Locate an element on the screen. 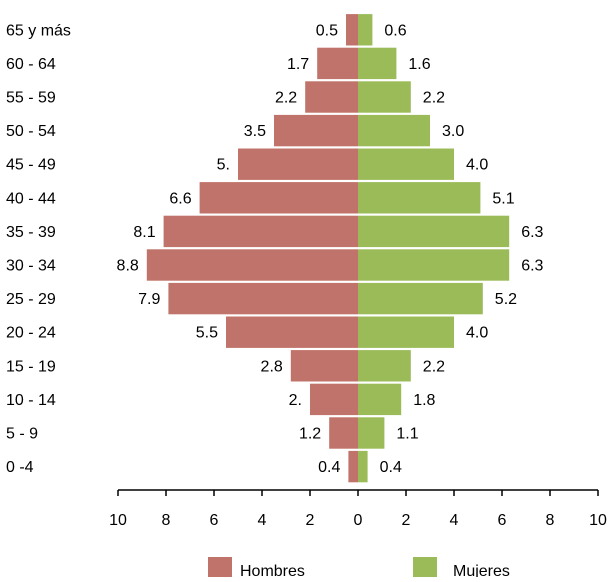 The image size is (610, 582). x-tick-label-0: 10 is located at coordinates (118, 520).